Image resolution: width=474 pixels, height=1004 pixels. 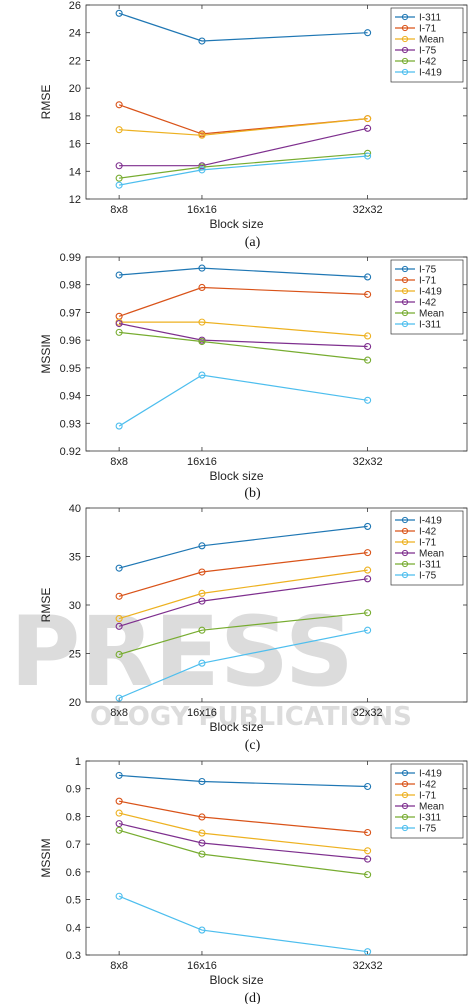 I want to click on y-tick-label: 0.95, so click(x=70, y=369).